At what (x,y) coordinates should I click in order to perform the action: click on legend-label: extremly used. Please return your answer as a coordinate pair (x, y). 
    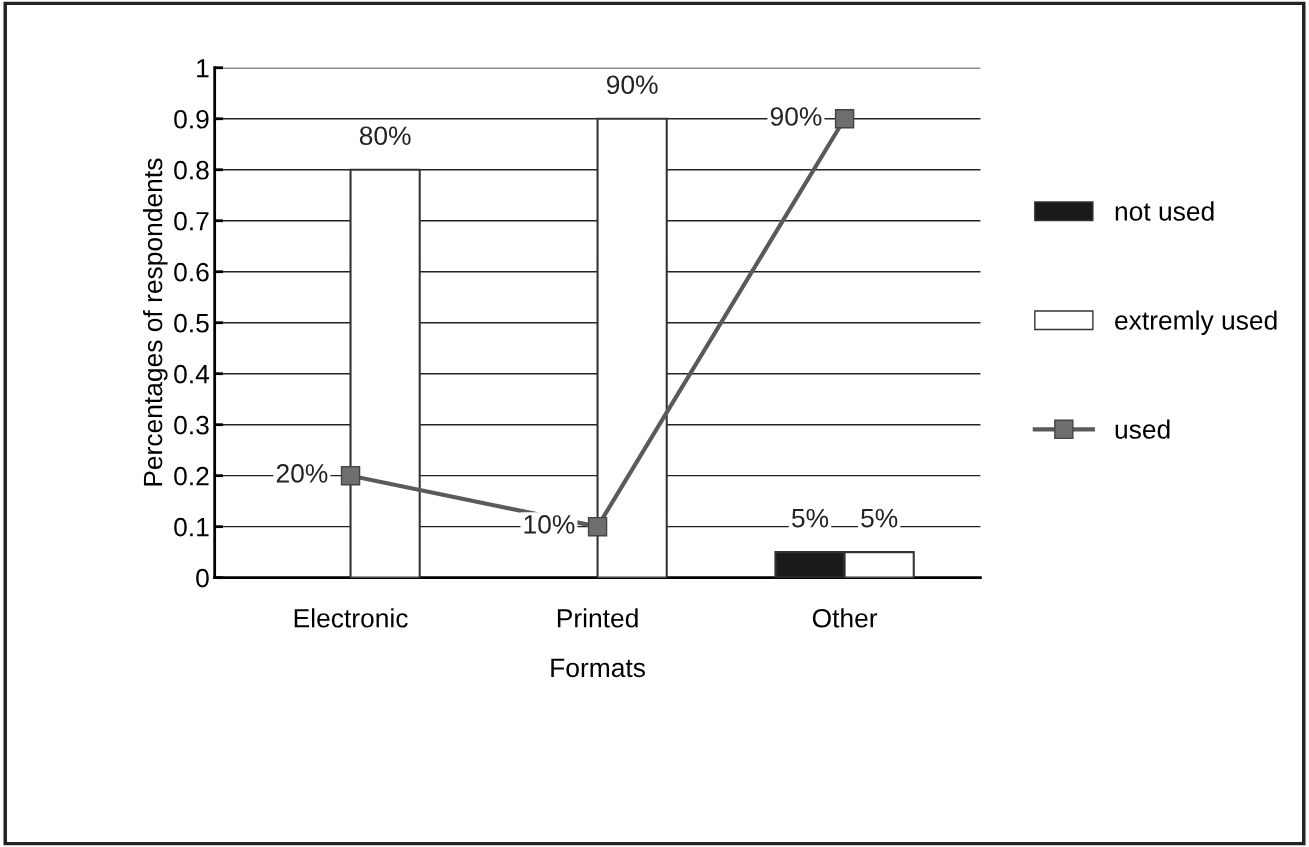
    Looking at the image, I should click on (1196, 323).